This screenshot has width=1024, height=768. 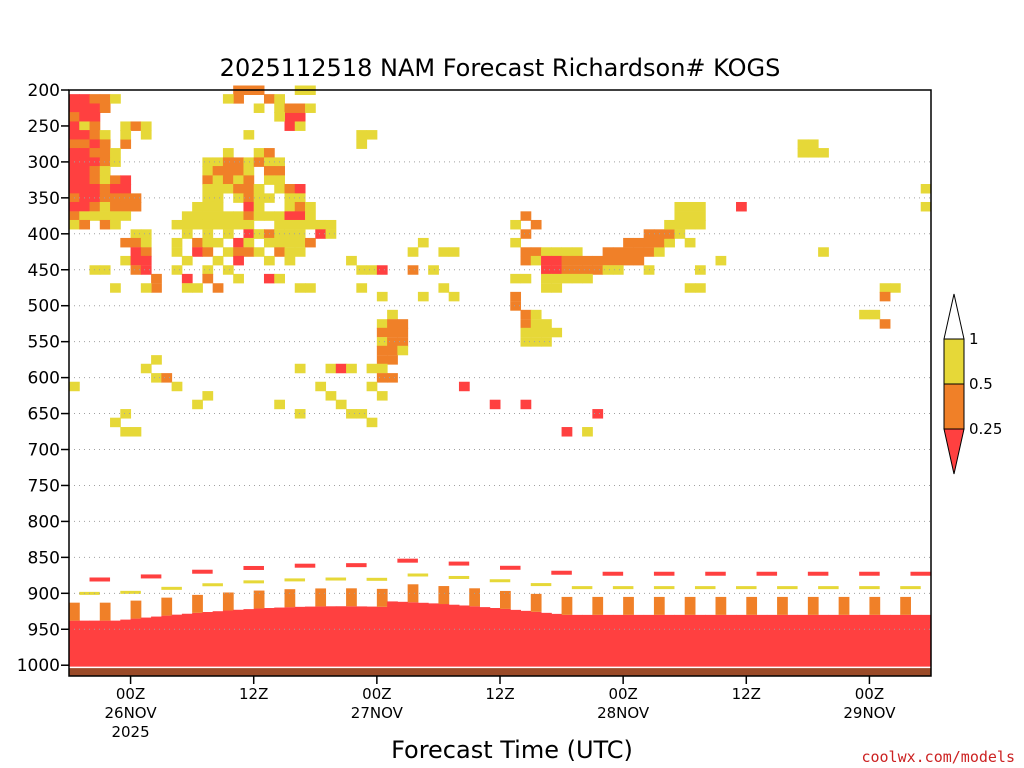 I want to click on y-tick-label: 550, so click(x=44, y=343).